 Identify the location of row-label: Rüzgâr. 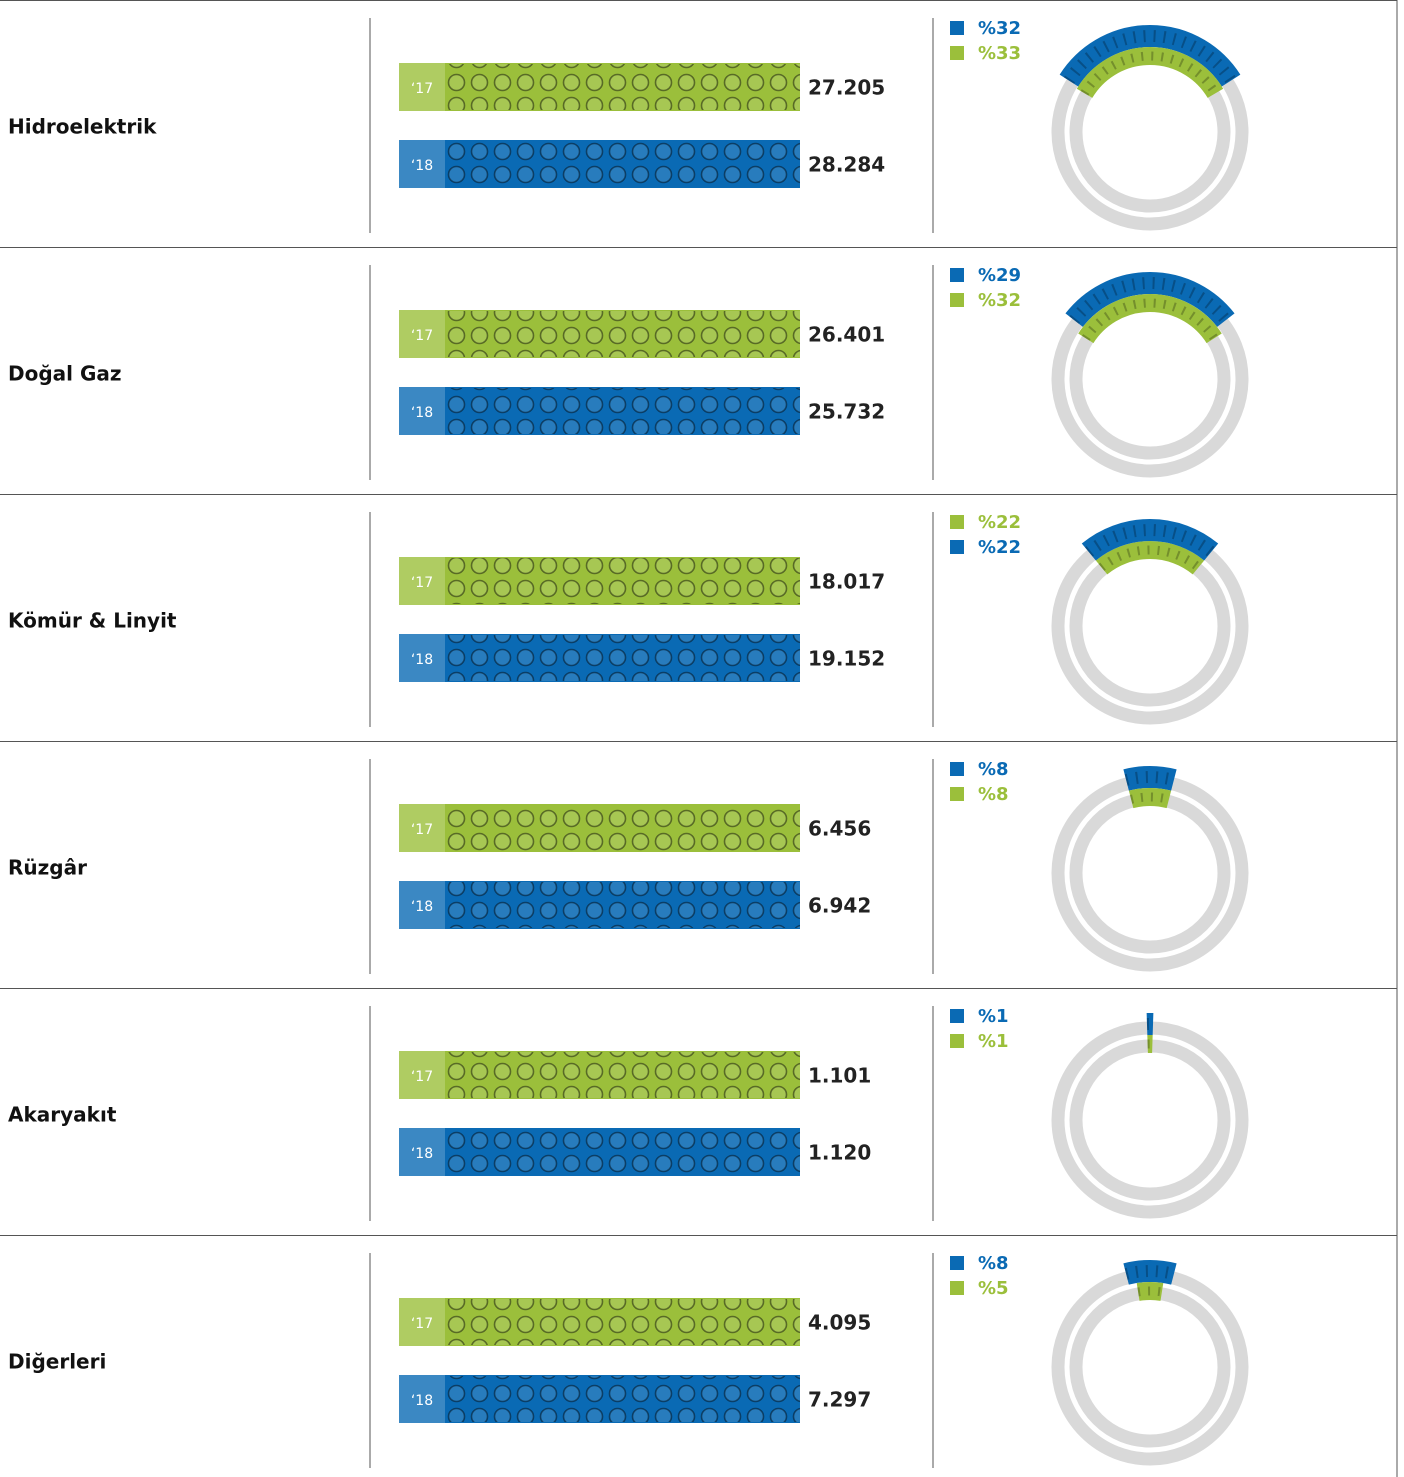
(47, 868).